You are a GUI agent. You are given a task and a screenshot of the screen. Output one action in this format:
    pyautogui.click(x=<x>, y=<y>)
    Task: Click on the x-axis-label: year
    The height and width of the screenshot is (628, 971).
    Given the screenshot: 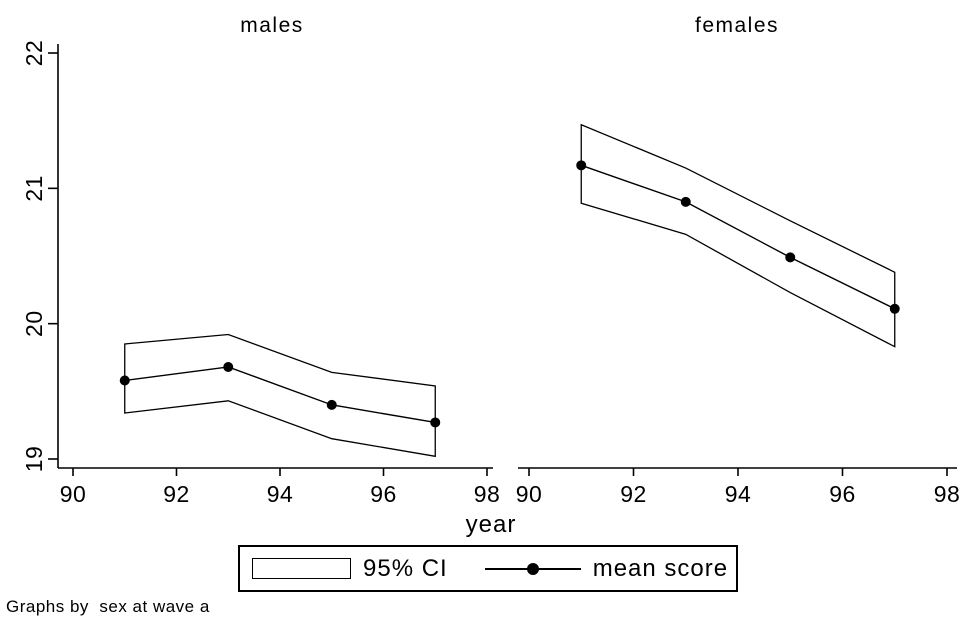 What is the action you would take?
    pyautogui.click(x=491, y=524)
    